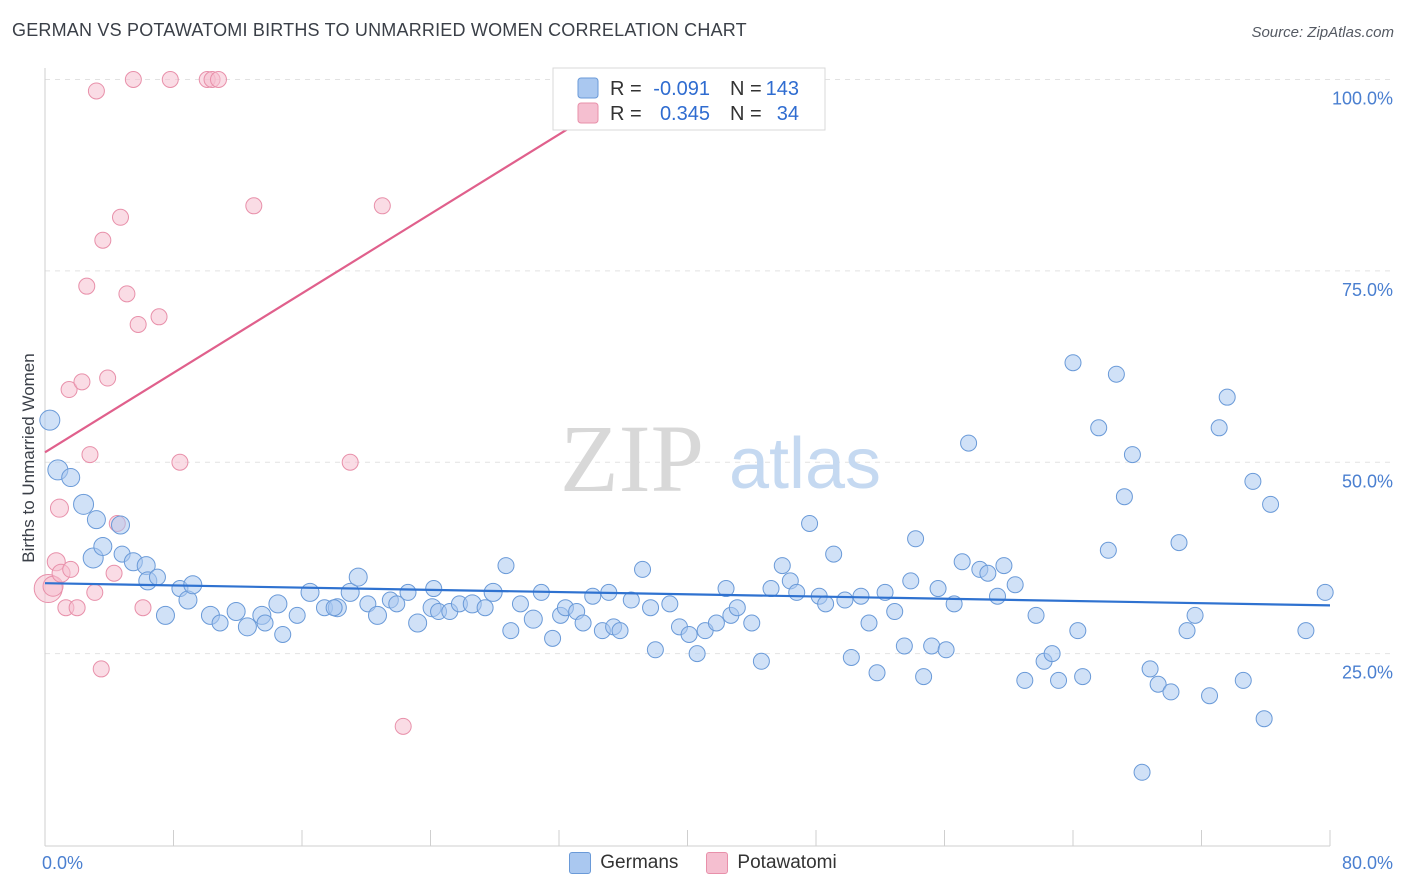 The image size is (1406, 892). Describe the element at coordinates (787, 862) in the screenshot. I see `legend-label-potawatomi: Potawatomi` at that location.